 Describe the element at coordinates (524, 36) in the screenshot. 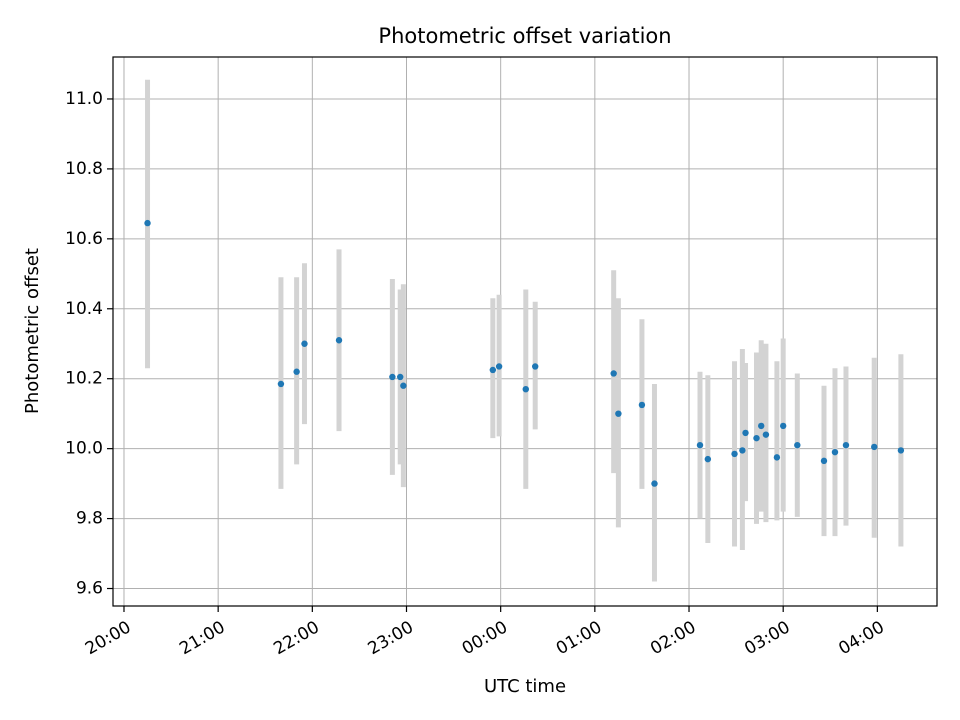

I see `chart-title: Photometric offset variation` at that location.